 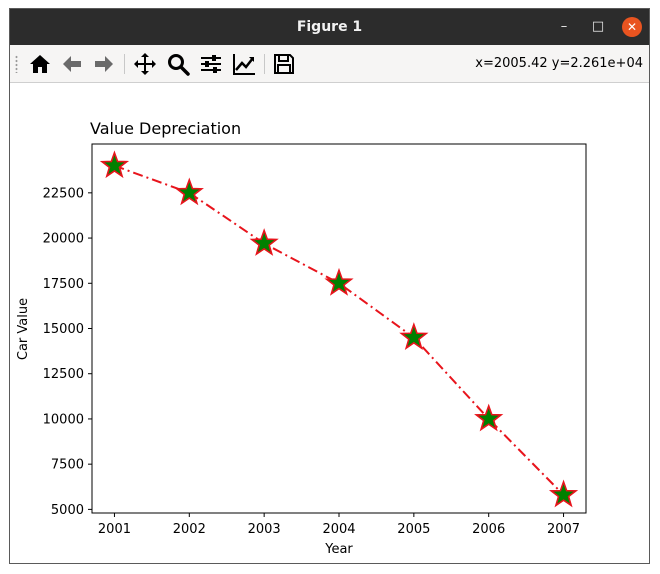 I want to click on x-axis: 2001 2002 2003 2004 2005 2006 2007, so click(x=339, y=525).